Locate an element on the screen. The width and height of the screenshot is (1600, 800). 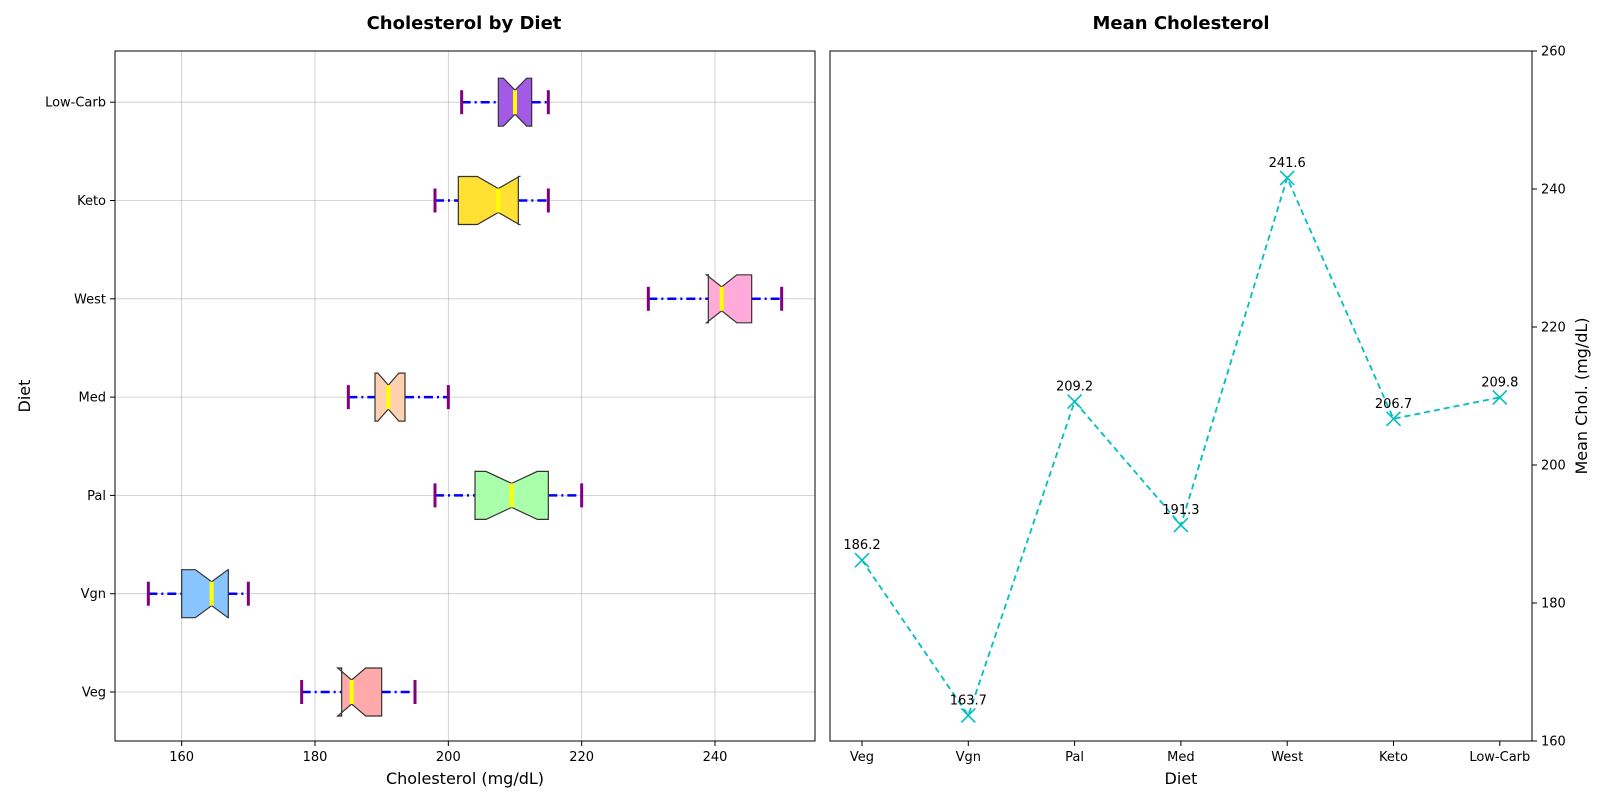
box-veg is located at coordinates (358, 692).